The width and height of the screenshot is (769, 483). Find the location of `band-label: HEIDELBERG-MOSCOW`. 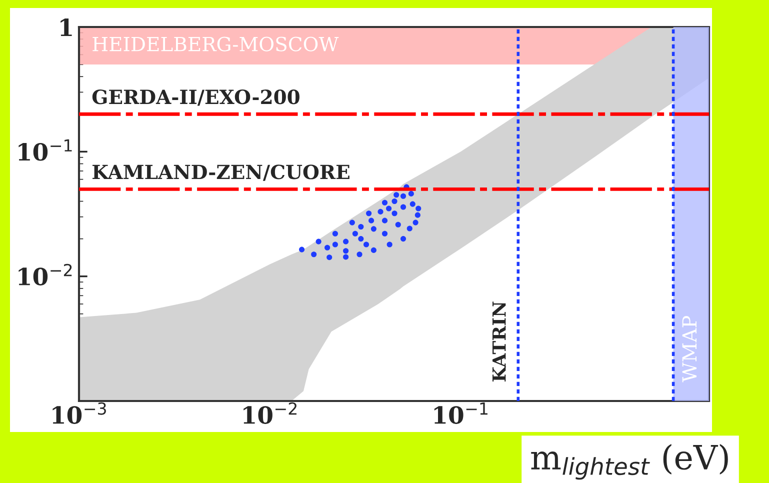

band-label: HEIDELBERG-MOSCOW is located at coordinates (215, 44).